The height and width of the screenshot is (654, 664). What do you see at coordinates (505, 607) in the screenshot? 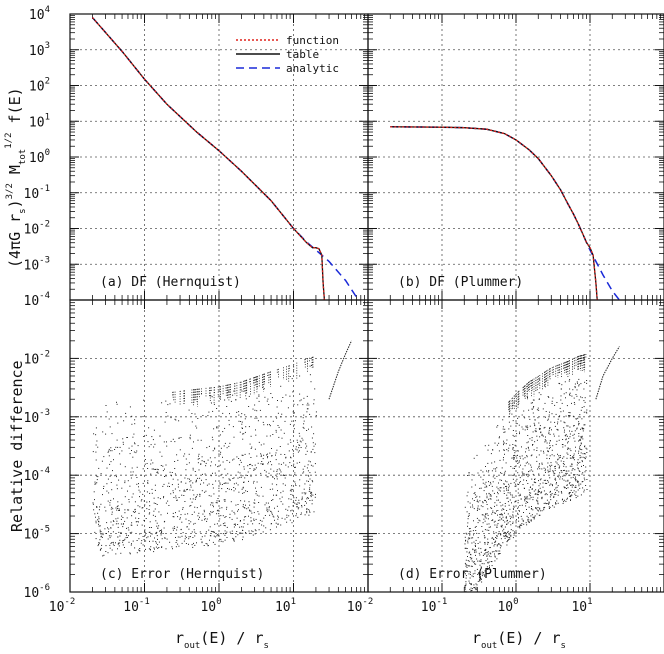
I see `x-tick-base: 10` at bounding box center [505, 607].